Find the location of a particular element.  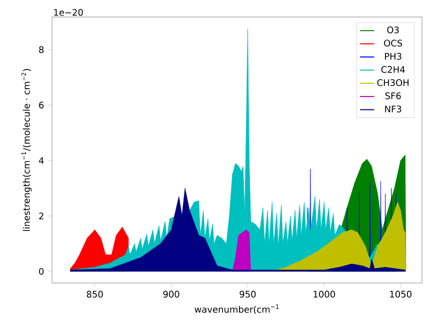

text: 1e−20 is located at coordinates (68, 12).